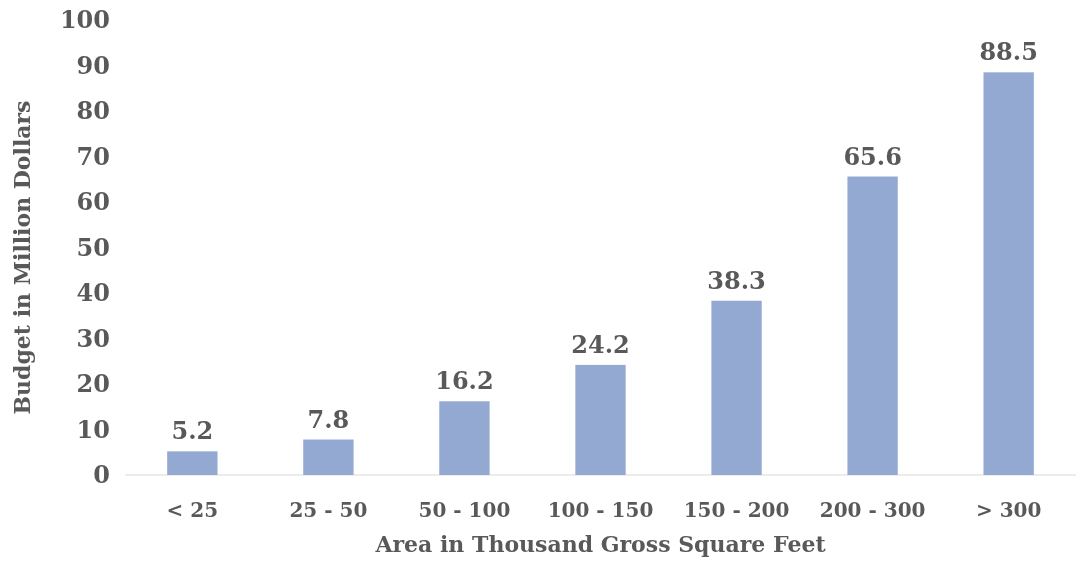  Describe the element at coordinates (872, 510) in the screenshot. I see `x-tick-label: 200 - 300` at that location.